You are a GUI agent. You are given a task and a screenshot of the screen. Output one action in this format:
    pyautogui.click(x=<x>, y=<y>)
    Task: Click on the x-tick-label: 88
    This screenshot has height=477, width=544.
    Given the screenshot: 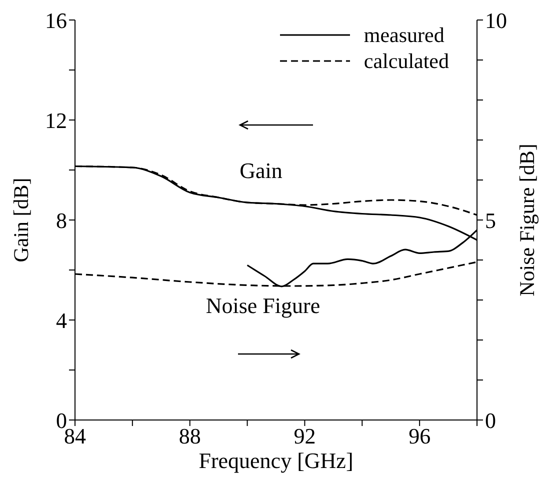 What is the action you would take?
    pyautogui.click(x=189, y=436)
    